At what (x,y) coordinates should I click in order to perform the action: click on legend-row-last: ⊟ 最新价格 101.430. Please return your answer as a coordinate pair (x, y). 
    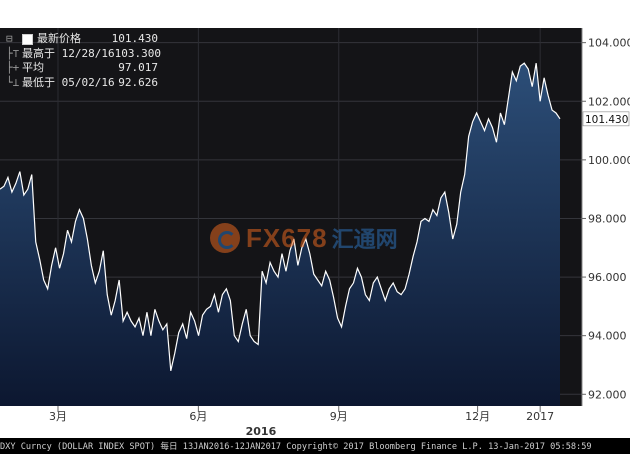
    Looking at the image, I should click on (82, 39).